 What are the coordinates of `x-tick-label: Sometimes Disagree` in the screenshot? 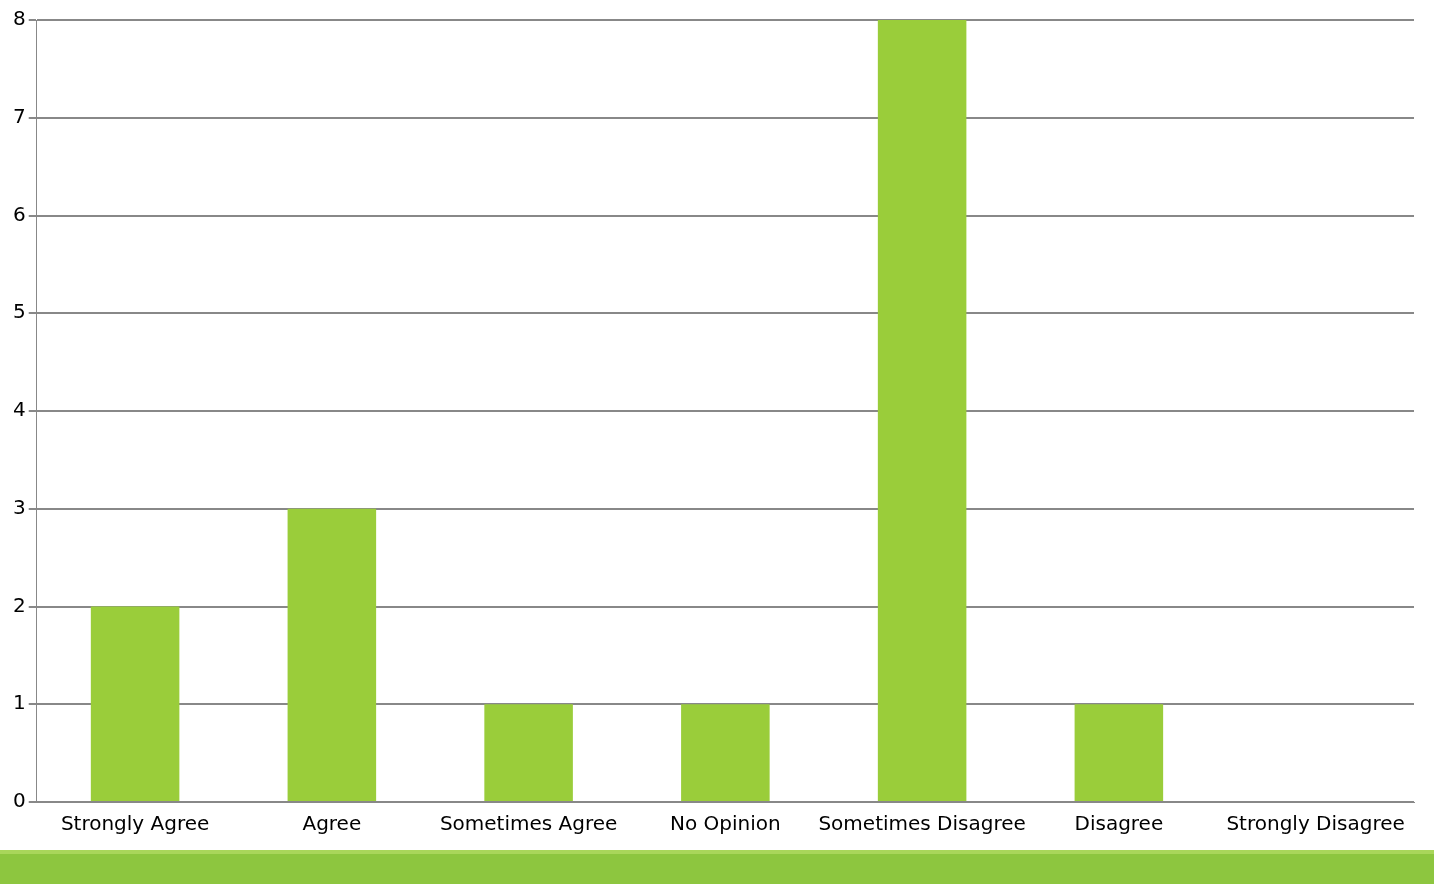 It's located at (922, 823).